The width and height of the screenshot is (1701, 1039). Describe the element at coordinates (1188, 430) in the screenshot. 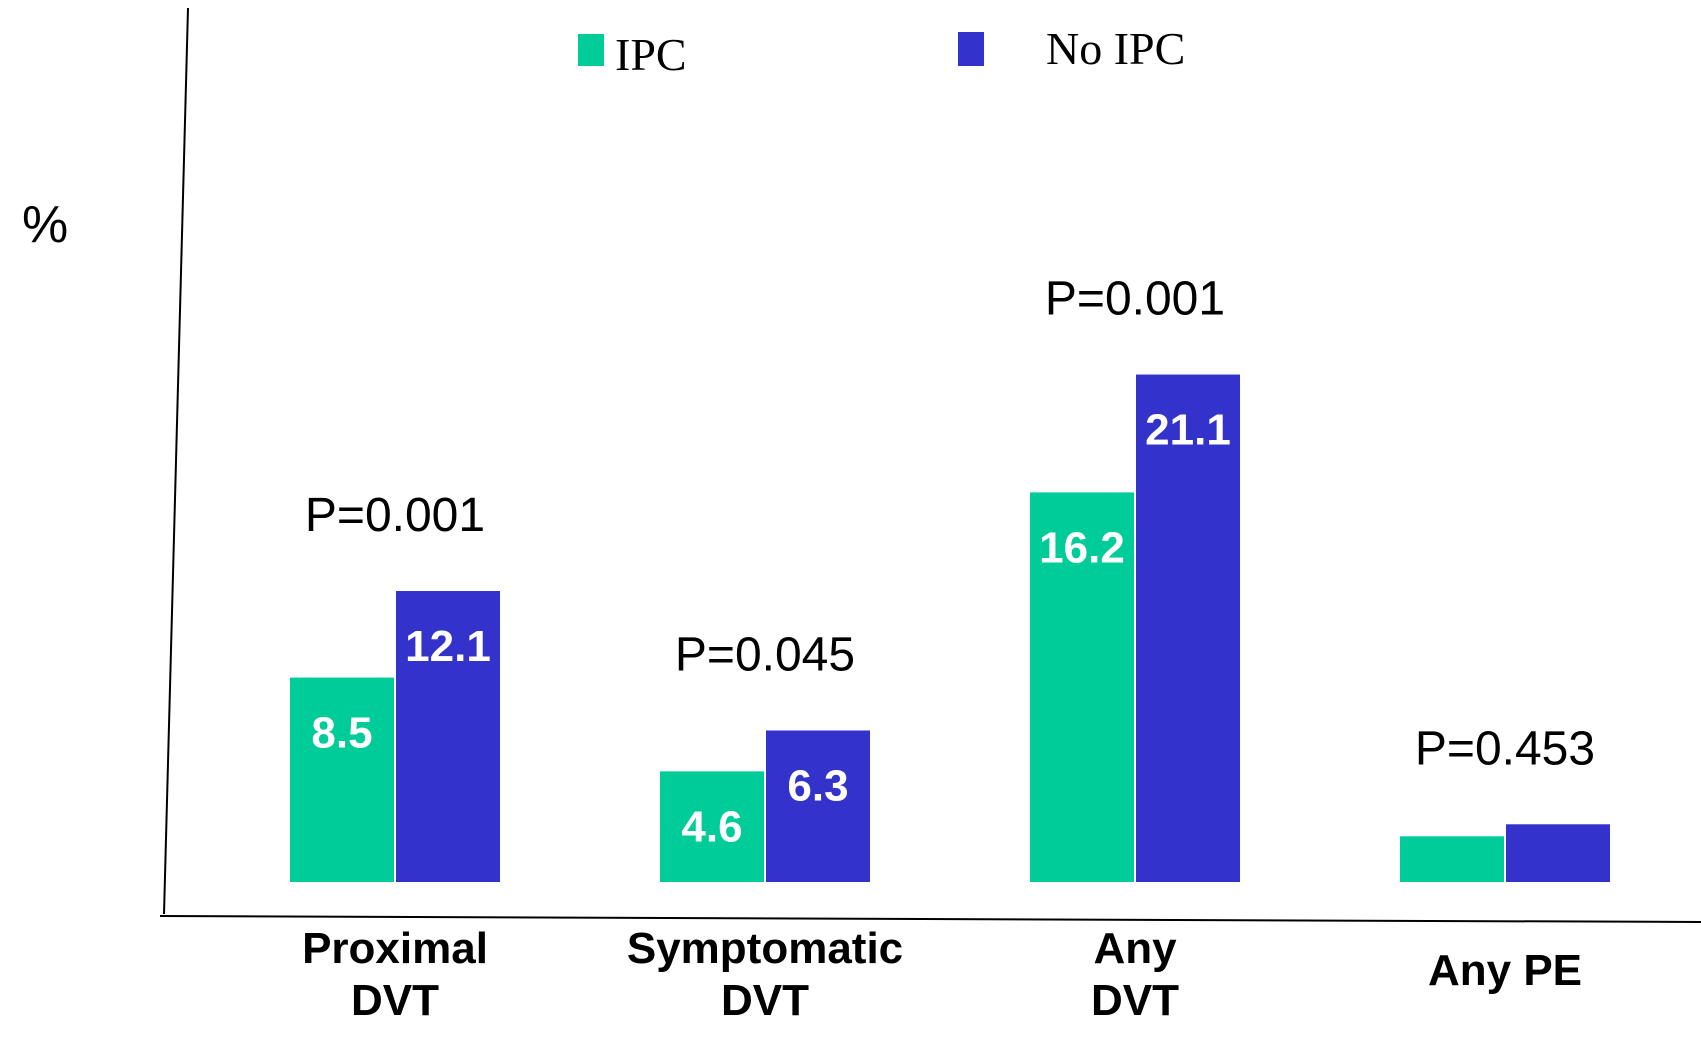

I see `data-label-no-ipc-any-dvt: 21.1` at that location.